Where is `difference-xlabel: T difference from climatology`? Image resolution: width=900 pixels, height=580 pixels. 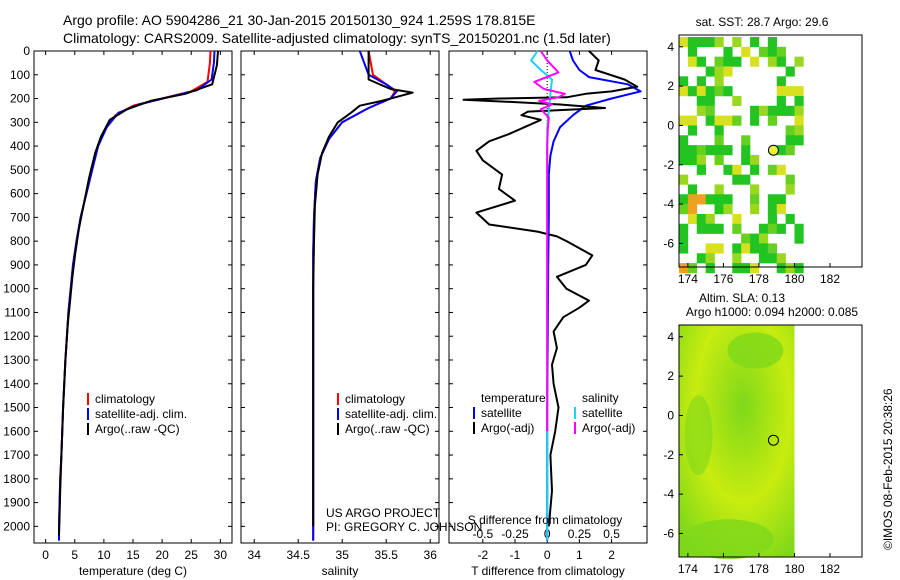 difference-xlabel: T difference from climatology is located at coordinates (548, 571).